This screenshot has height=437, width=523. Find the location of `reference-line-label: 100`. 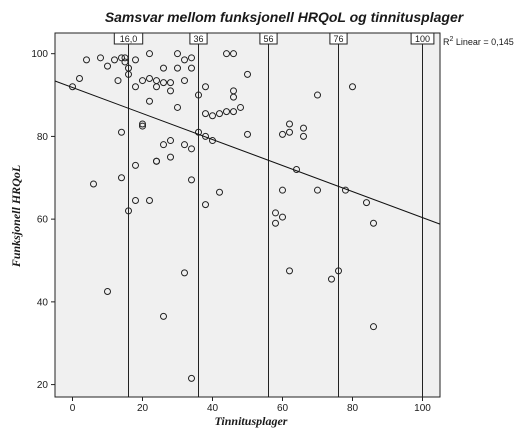

reference-line-label: 100 is located at coordinates (422, 39).